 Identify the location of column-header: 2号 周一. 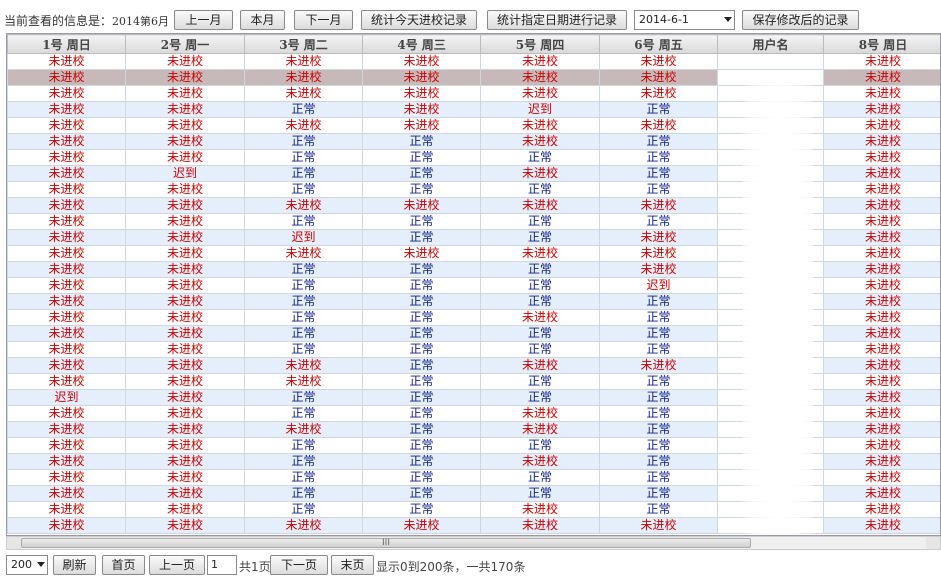
(185, 44).